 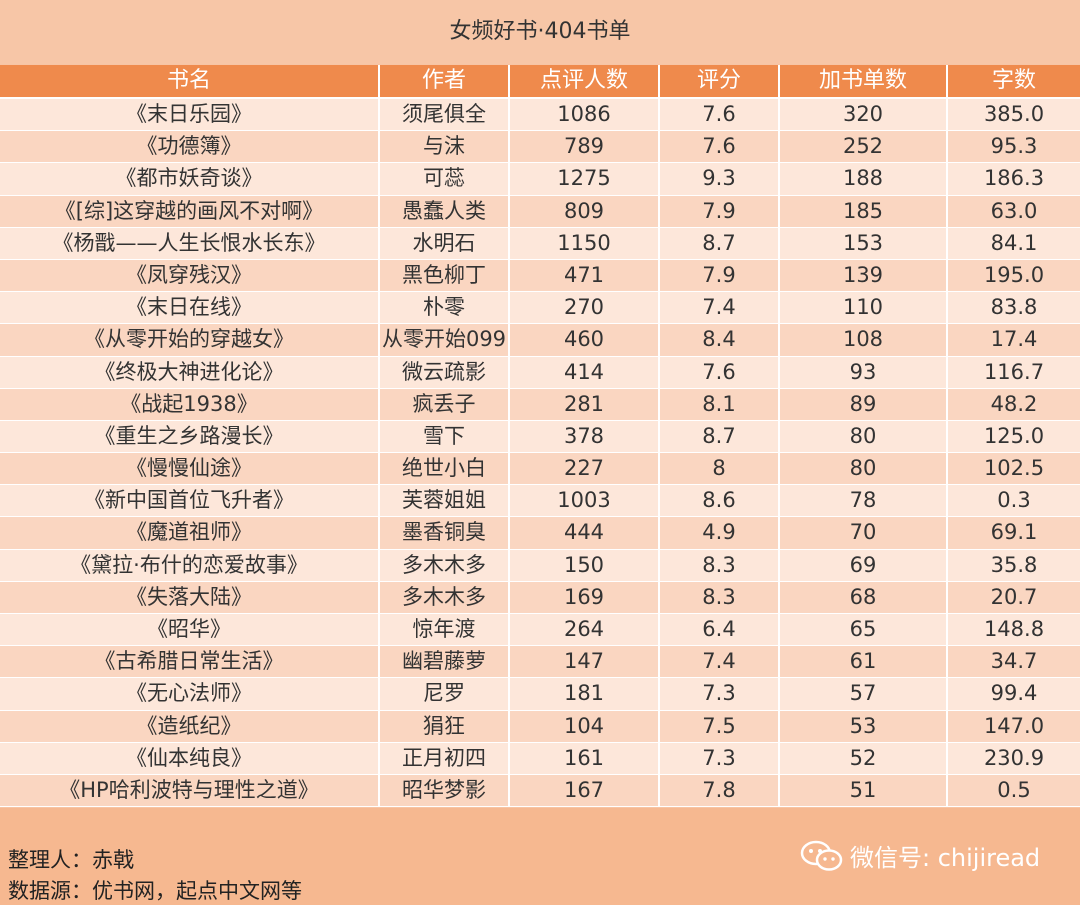 I want to click on table-row: 《杨戬——人生长恨水长东》 水明石 1150 8.7 153 84.1, so click(x=540, y=243).